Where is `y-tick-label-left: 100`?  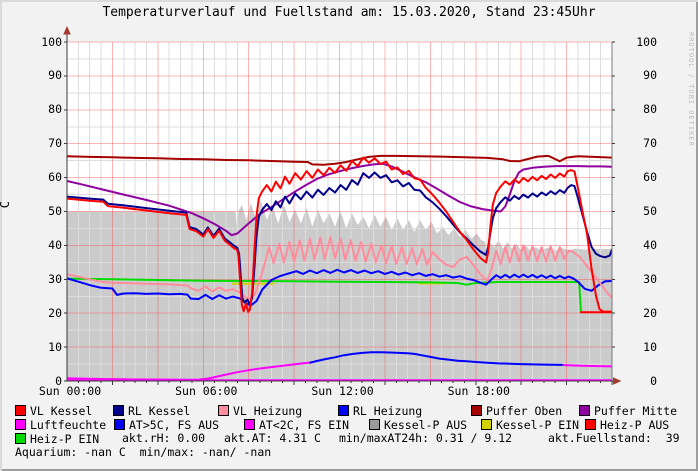
y-tick-label-left: 100 is located at coordinates (51, 41).